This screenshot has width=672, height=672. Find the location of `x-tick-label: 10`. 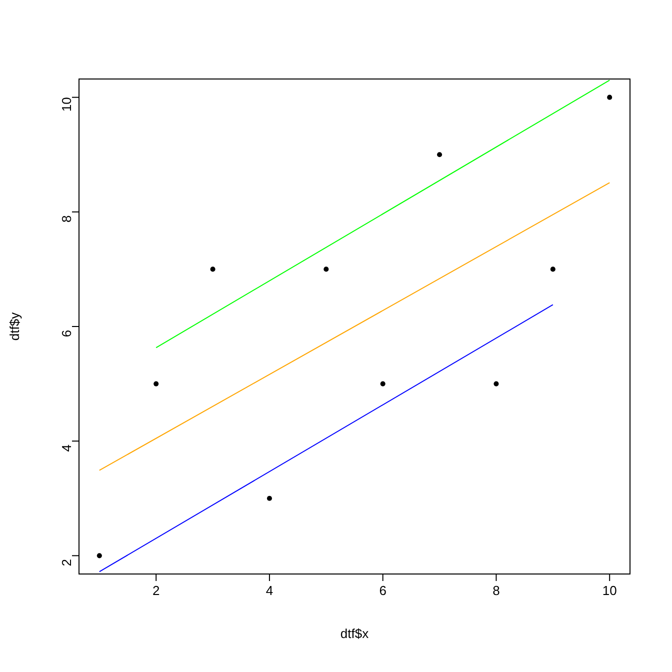

x-tick-label: 10 is located at coordinates (609, 590).